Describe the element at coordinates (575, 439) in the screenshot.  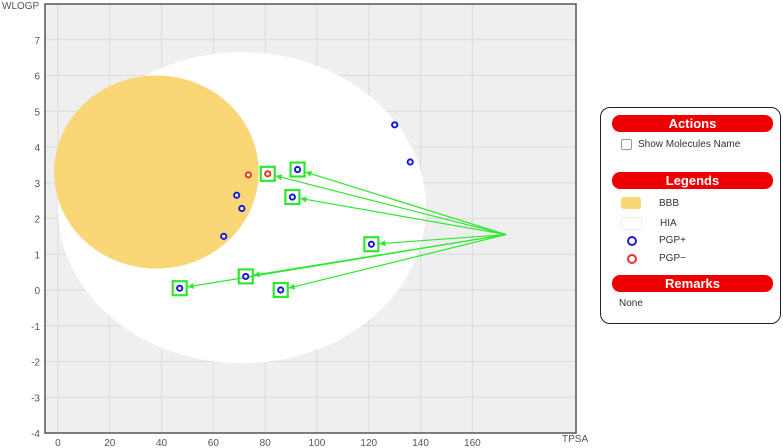
I see `x-axis-title: TPSA` at that location.